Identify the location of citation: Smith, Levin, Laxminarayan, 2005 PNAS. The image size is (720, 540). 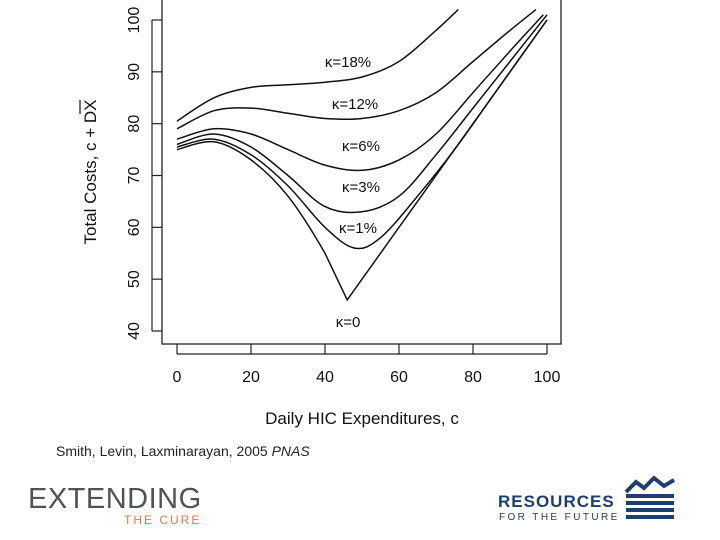
(183, 451).